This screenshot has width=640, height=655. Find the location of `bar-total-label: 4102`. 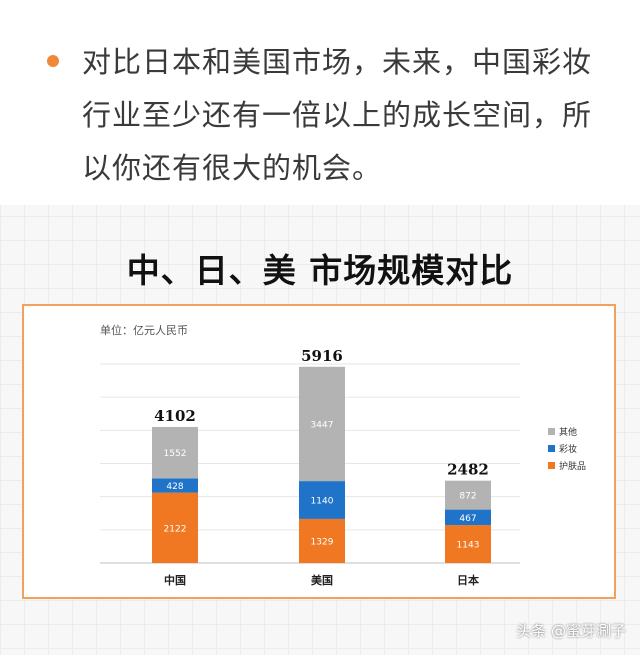

bar-total-label: 4102 is located at coordinates (175, 416).